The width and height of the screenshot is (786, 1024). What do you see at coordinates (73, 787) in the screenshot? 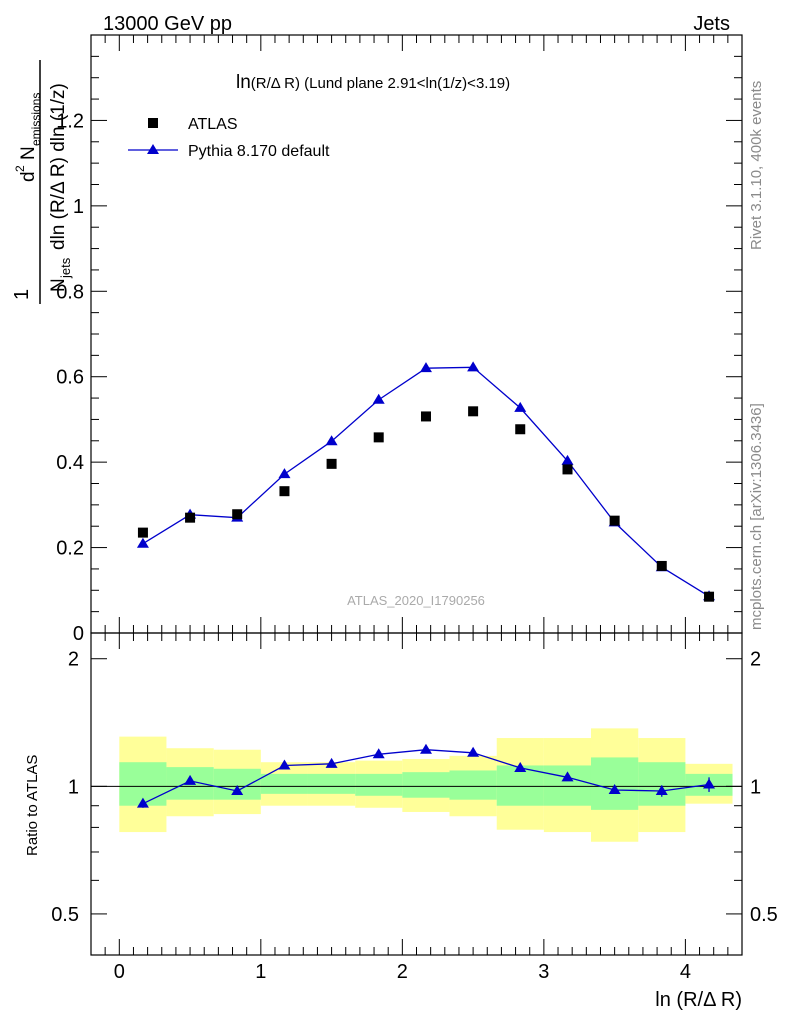
I see `ratio-y-tick-label-left: 1` at bounding box center [73, 787].